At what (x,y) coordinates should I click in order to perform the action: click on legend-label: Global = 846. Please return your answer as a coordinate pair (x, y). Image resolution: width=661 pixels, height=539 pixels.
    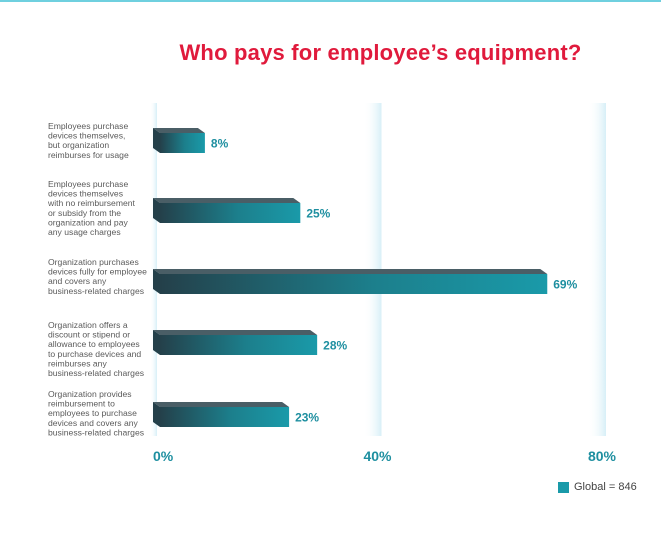
    Looking at the image, I should click on (605, 487).